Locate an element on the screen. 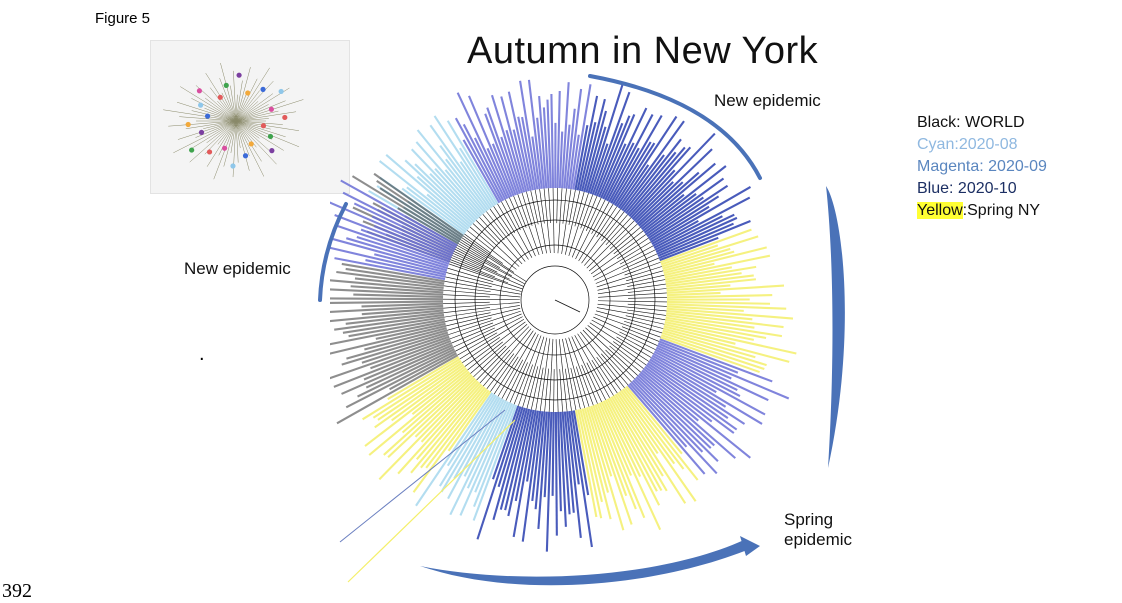  legend-key: Magenta is located at coordinates (948, 166).